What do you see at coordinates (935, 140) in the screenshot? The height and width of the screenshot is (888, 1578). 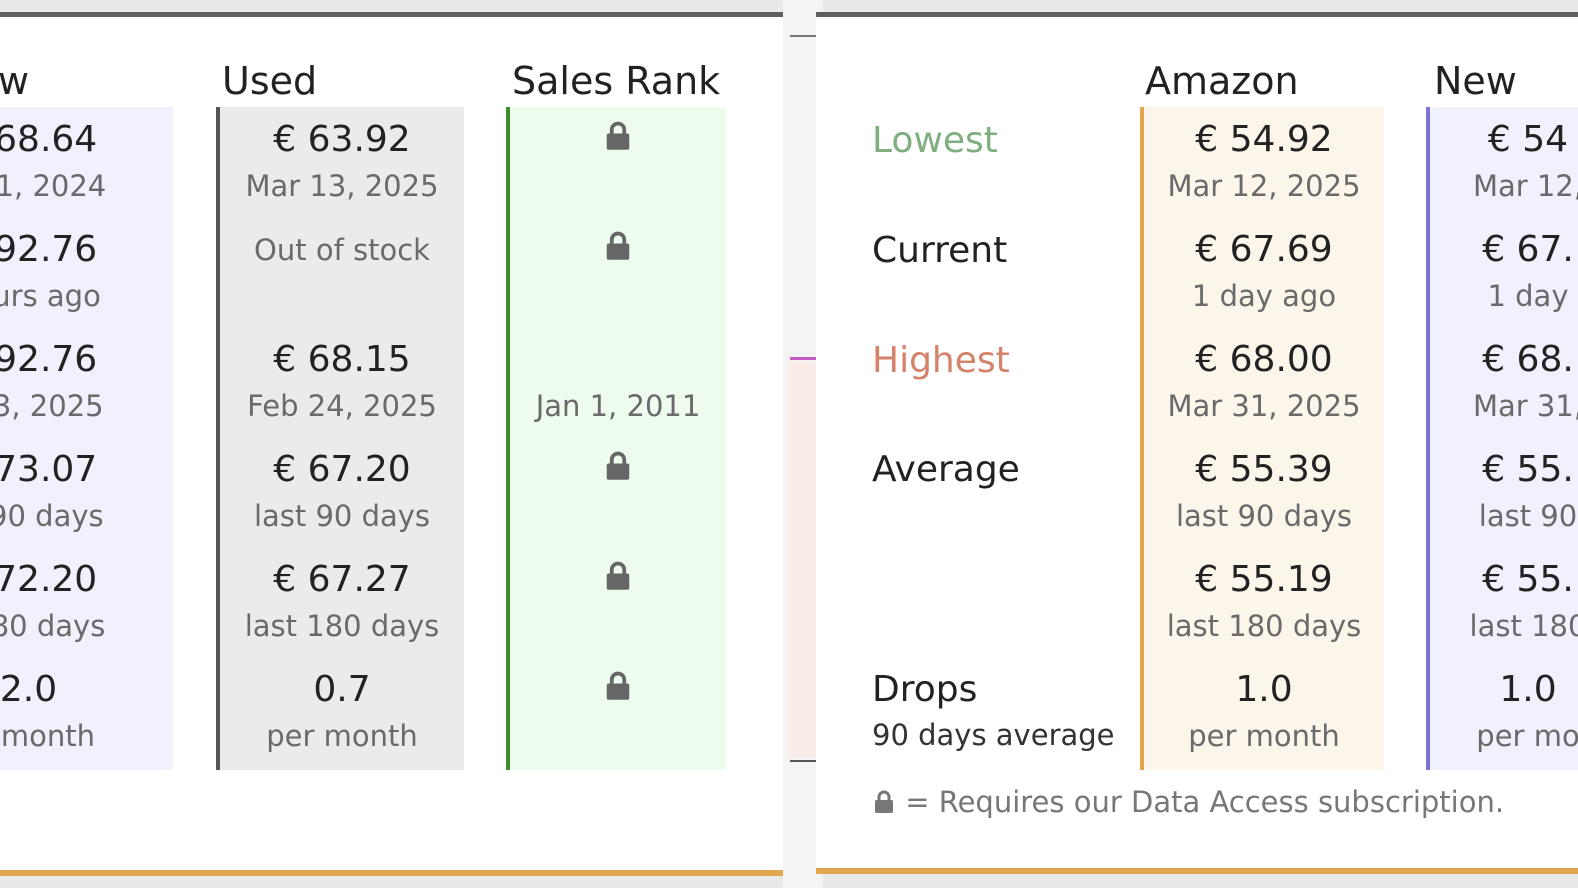 I see `row-label-lowest: Lowest` at bounding box center [935, 140].